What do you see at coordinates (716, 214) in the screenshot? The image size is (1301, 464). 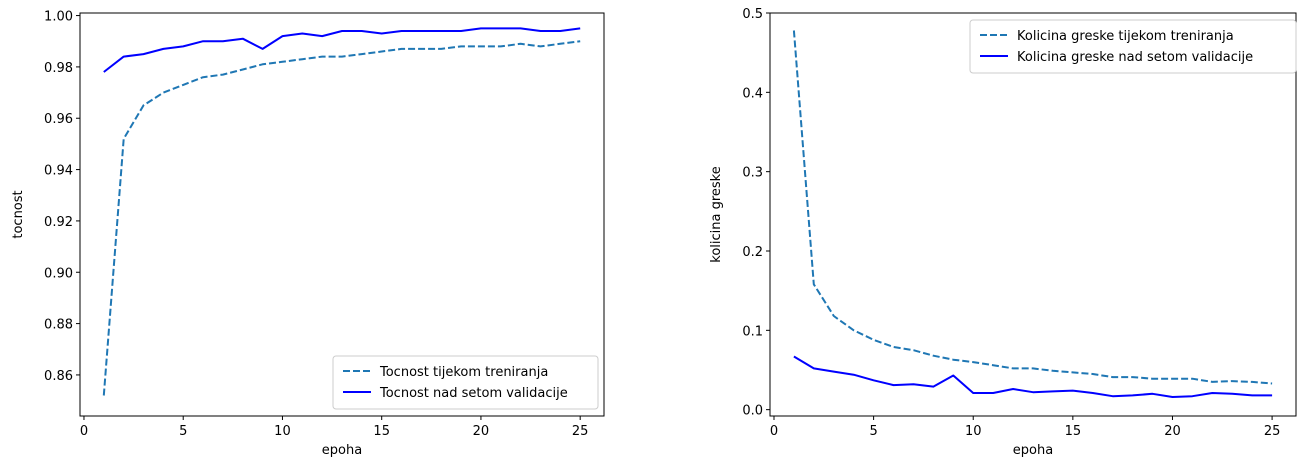 I see `y-axis-label: kolicina greske` at bounding box center [716, 214].